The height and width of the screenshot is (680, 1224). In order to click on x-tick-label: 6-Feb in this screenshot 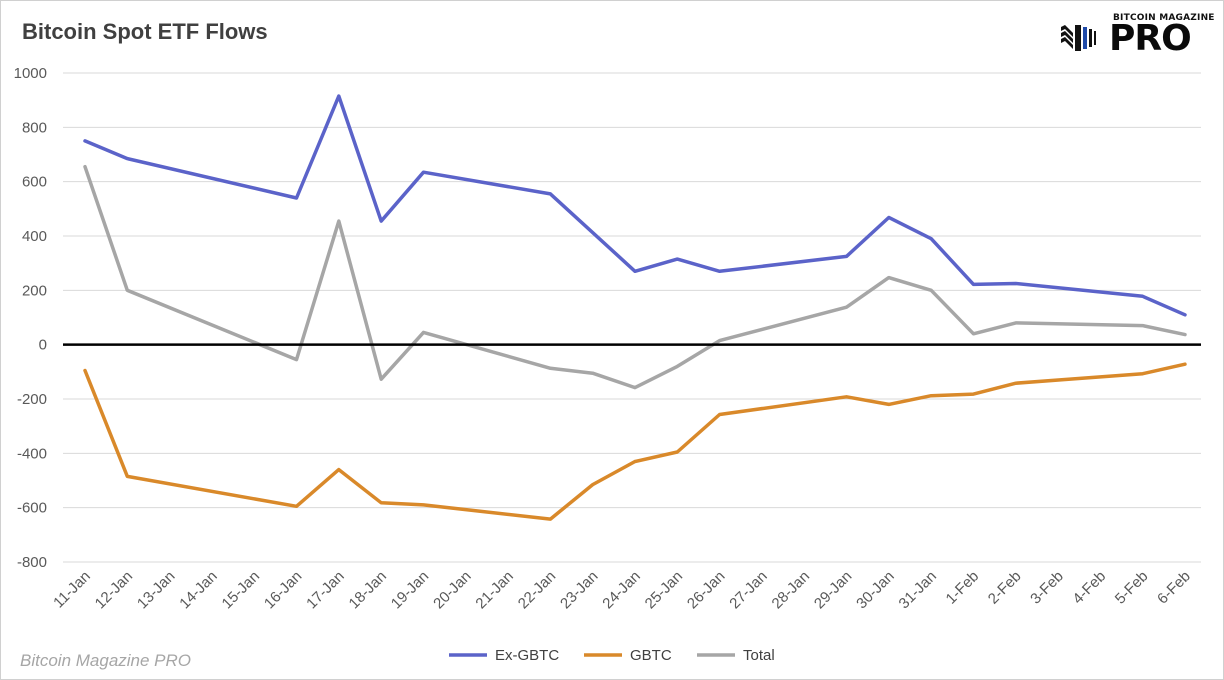, I will do `click(1174, 588)`.